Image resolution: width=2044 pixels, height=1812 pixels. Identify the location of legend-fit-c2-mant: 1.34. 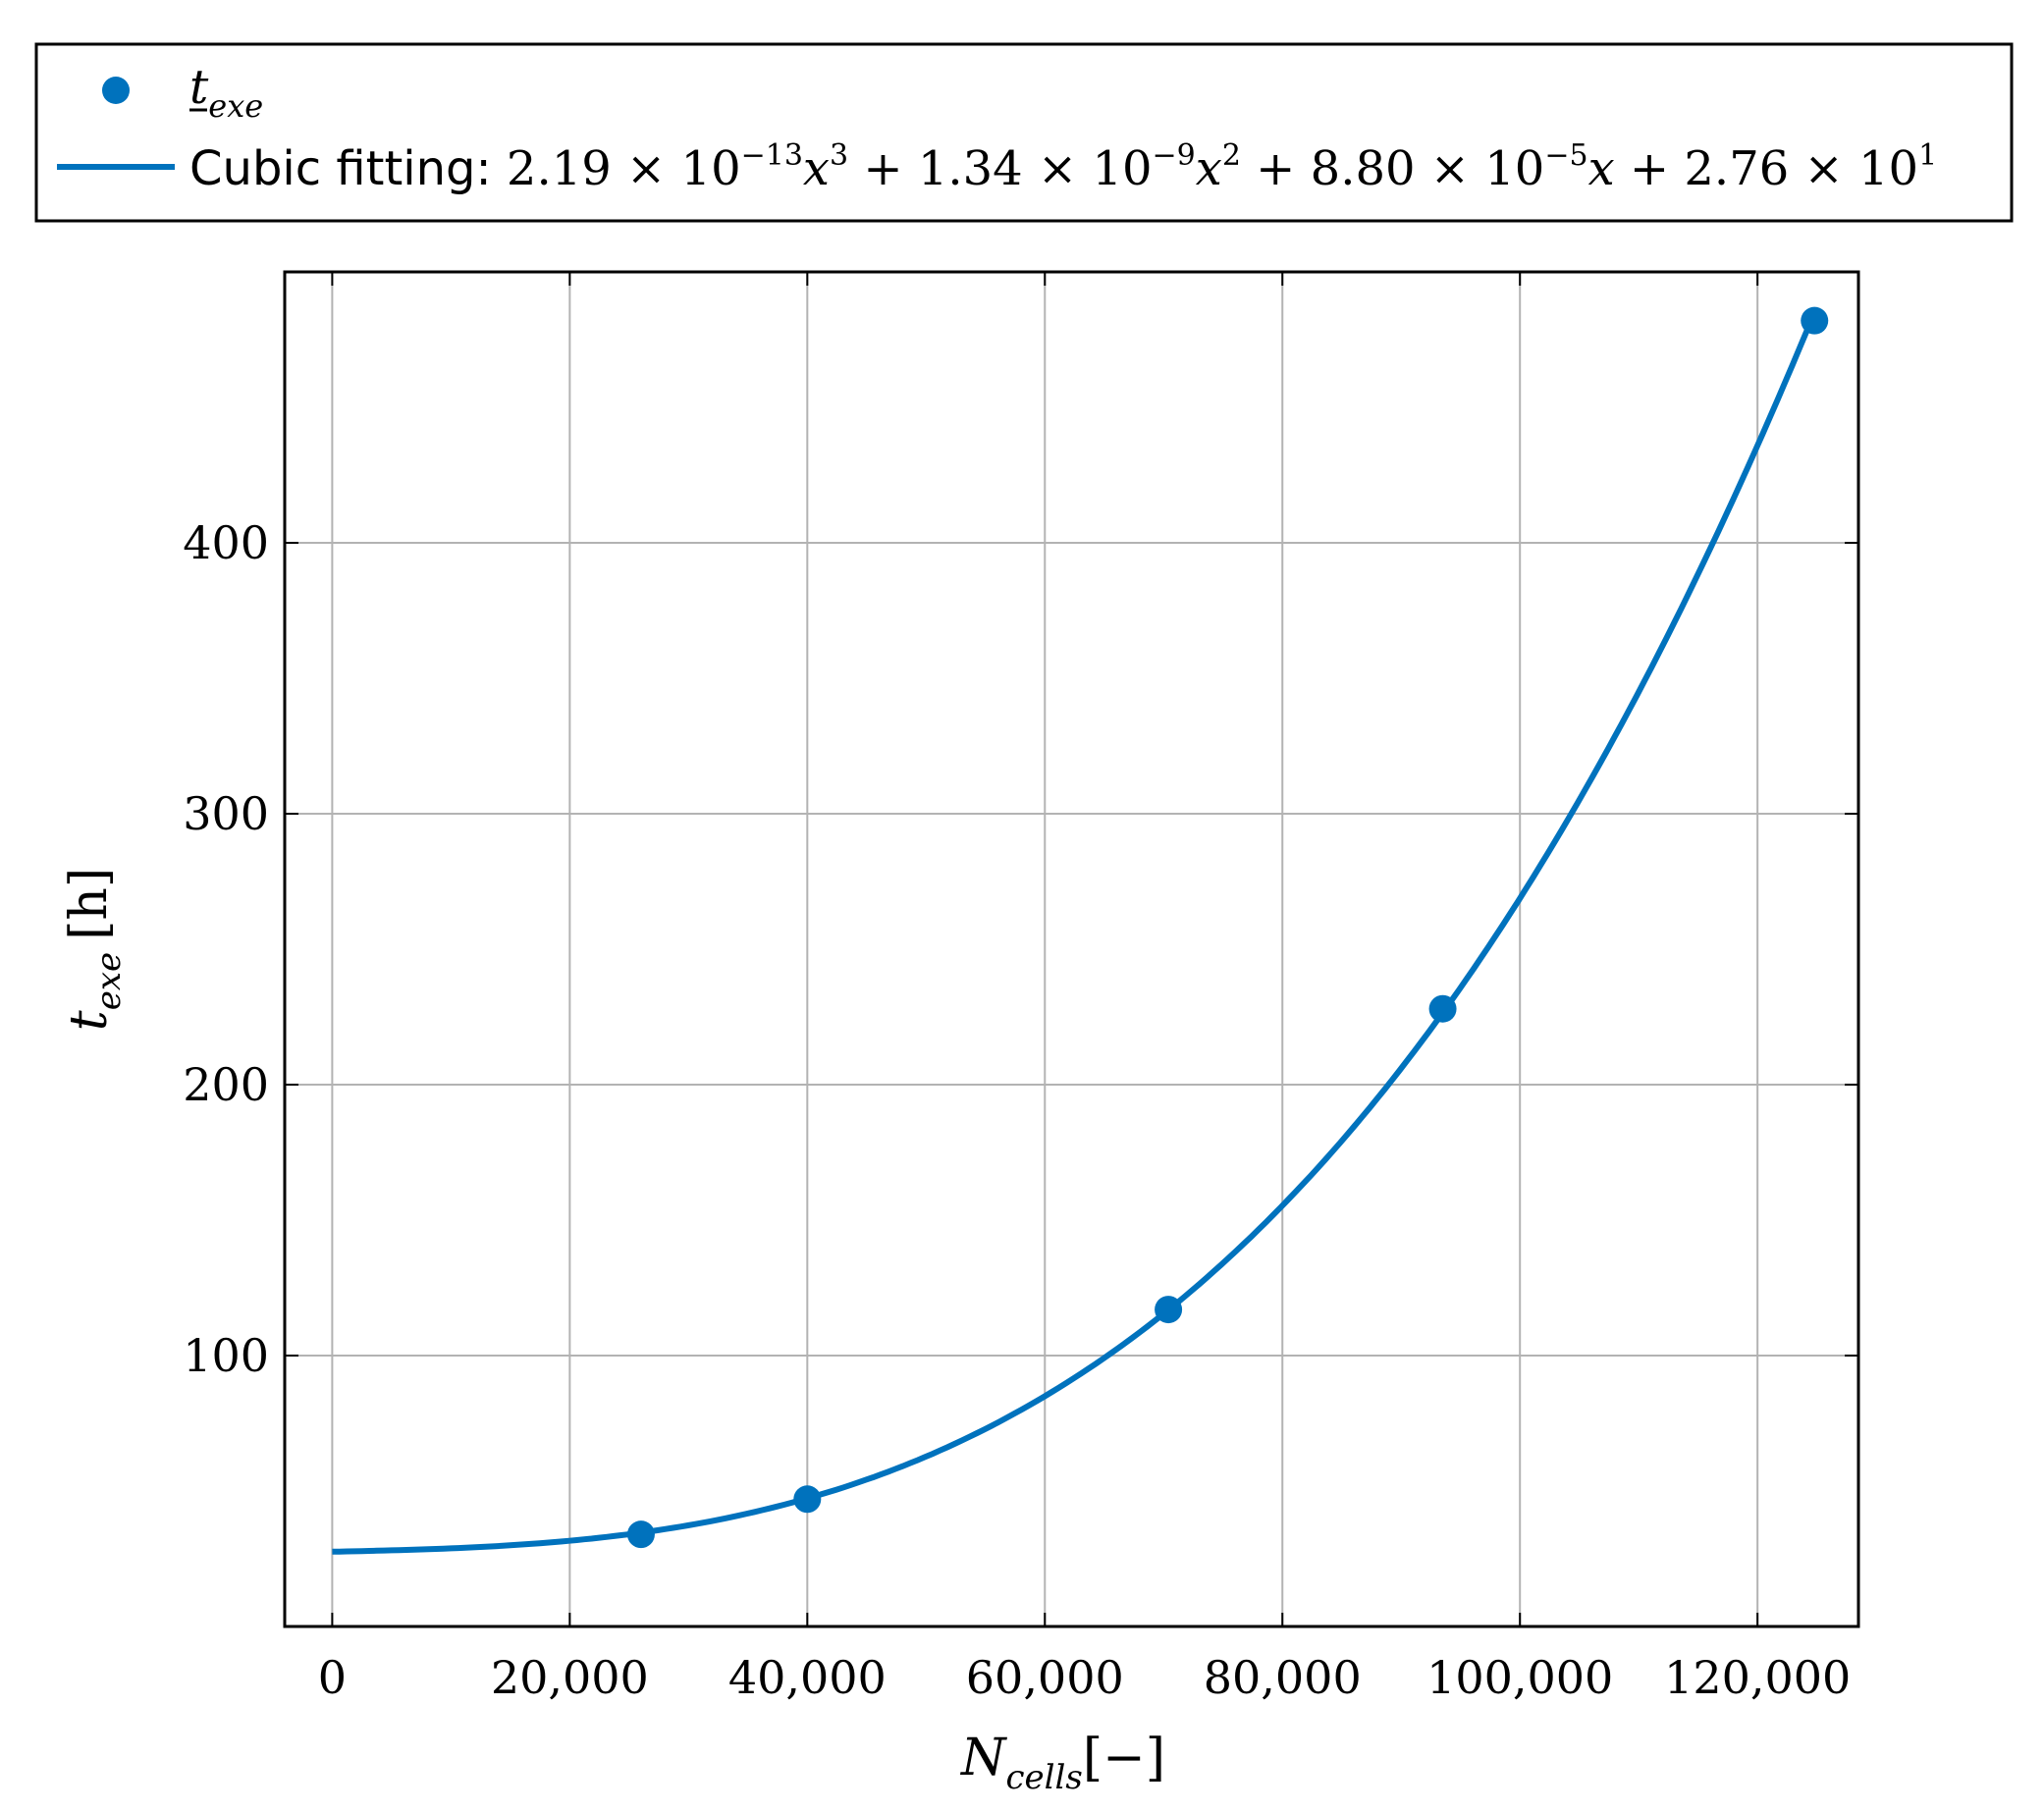
(970, 168).